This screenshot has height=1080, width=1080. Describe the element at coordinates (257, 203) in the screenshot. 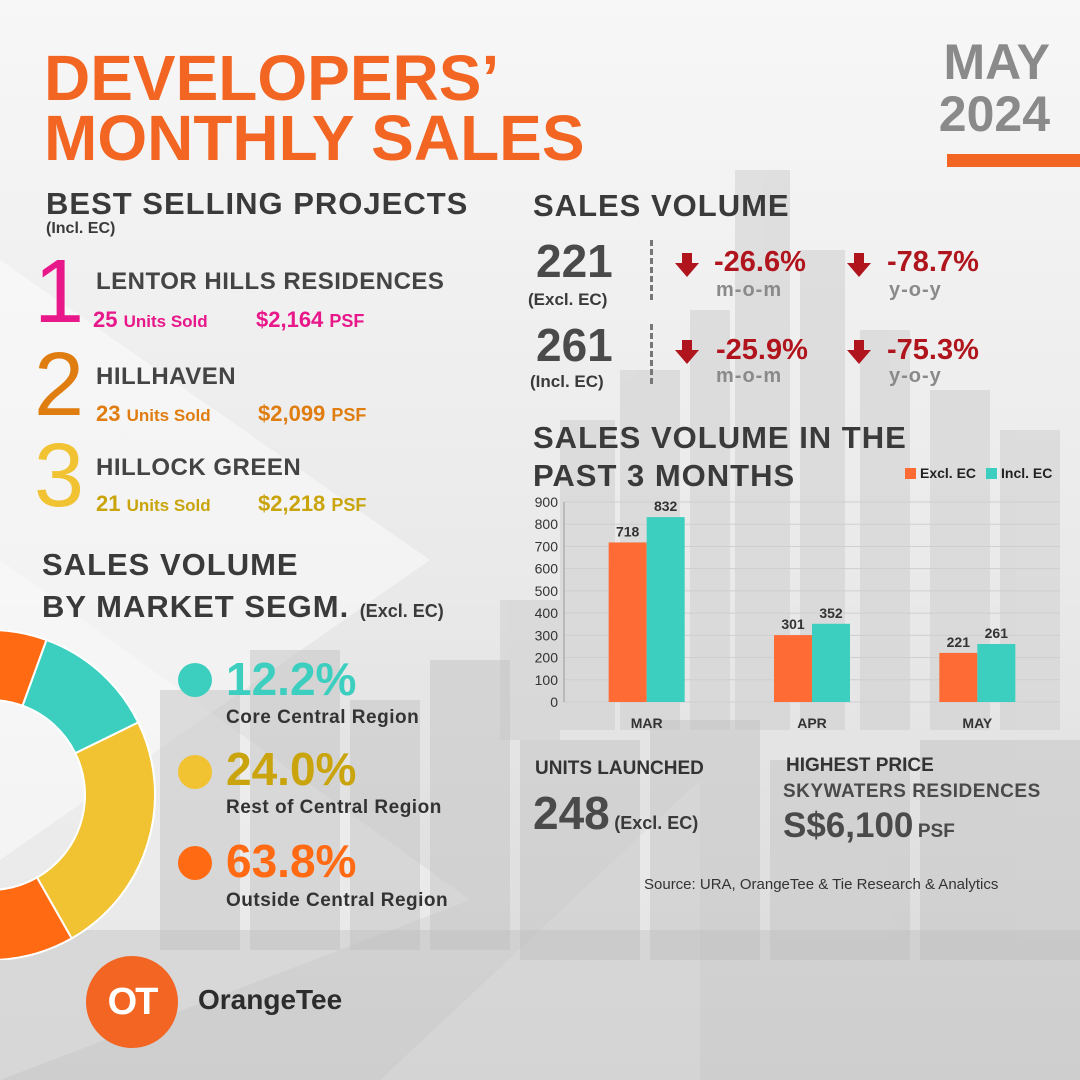

I see `best-selling-heading: BEST SELLING PROJECTS` at that location.